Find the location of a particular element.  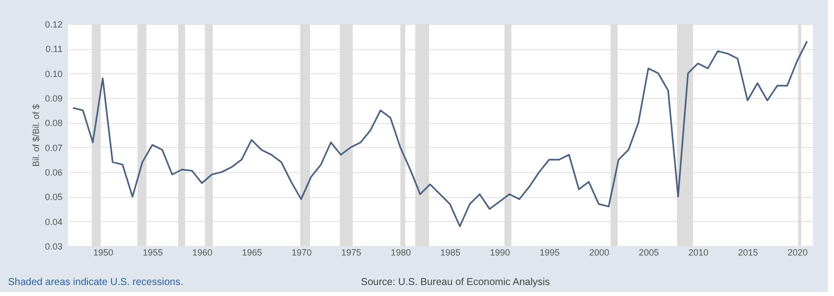

x-tick-label: 2005 is located at coordinates (648, 253).